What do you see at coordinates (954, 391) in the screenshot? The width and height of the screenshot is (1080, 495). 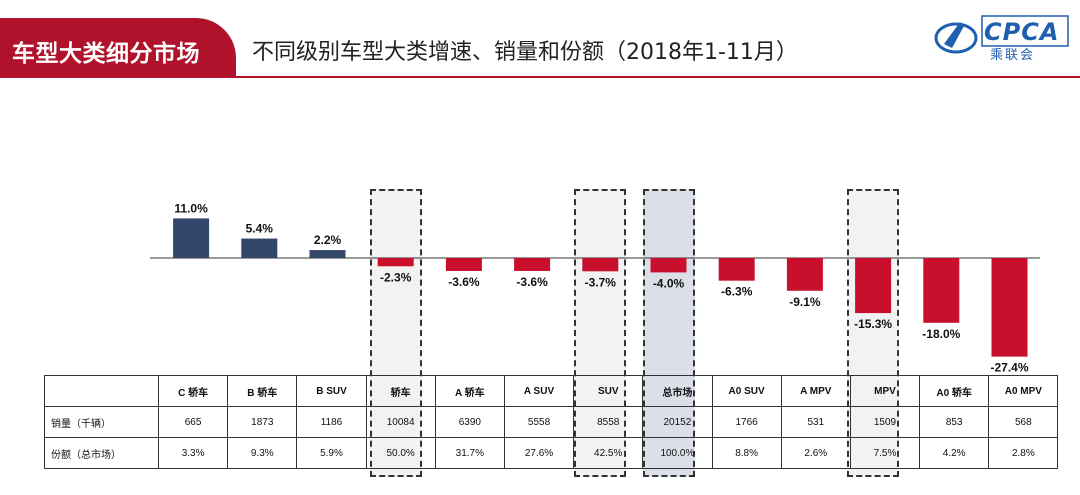 I see `category-header-cell: A0 轿车` at bounding box center [954, 391].